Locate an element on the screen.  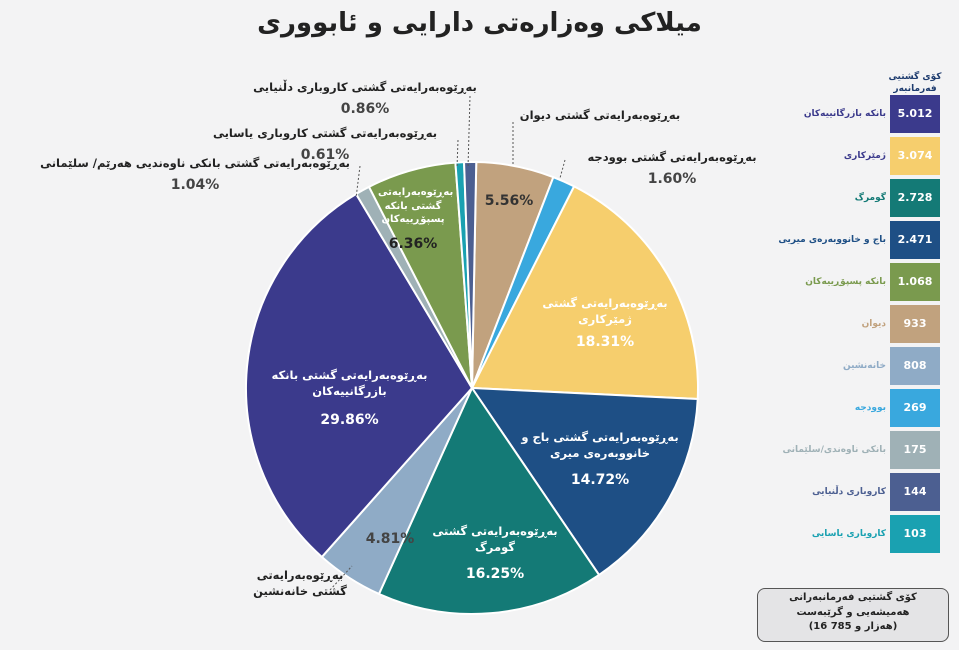
sidebar-row-value: 2.728 is located at coordinates (915, 198).